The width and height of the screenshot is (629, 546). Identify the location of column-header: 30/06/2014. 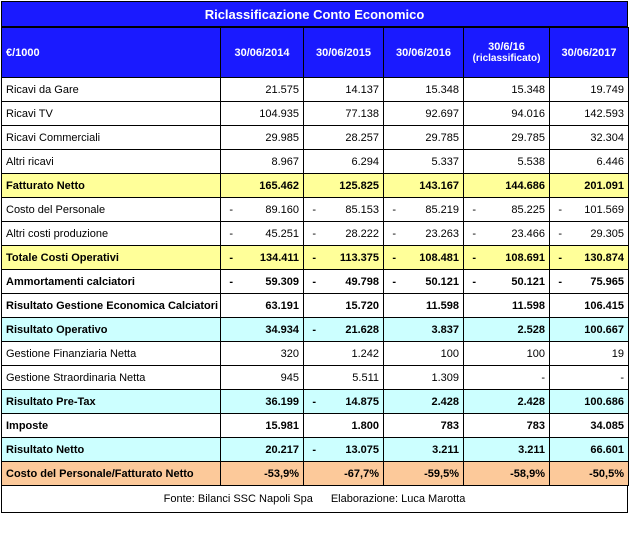
(262, 52).